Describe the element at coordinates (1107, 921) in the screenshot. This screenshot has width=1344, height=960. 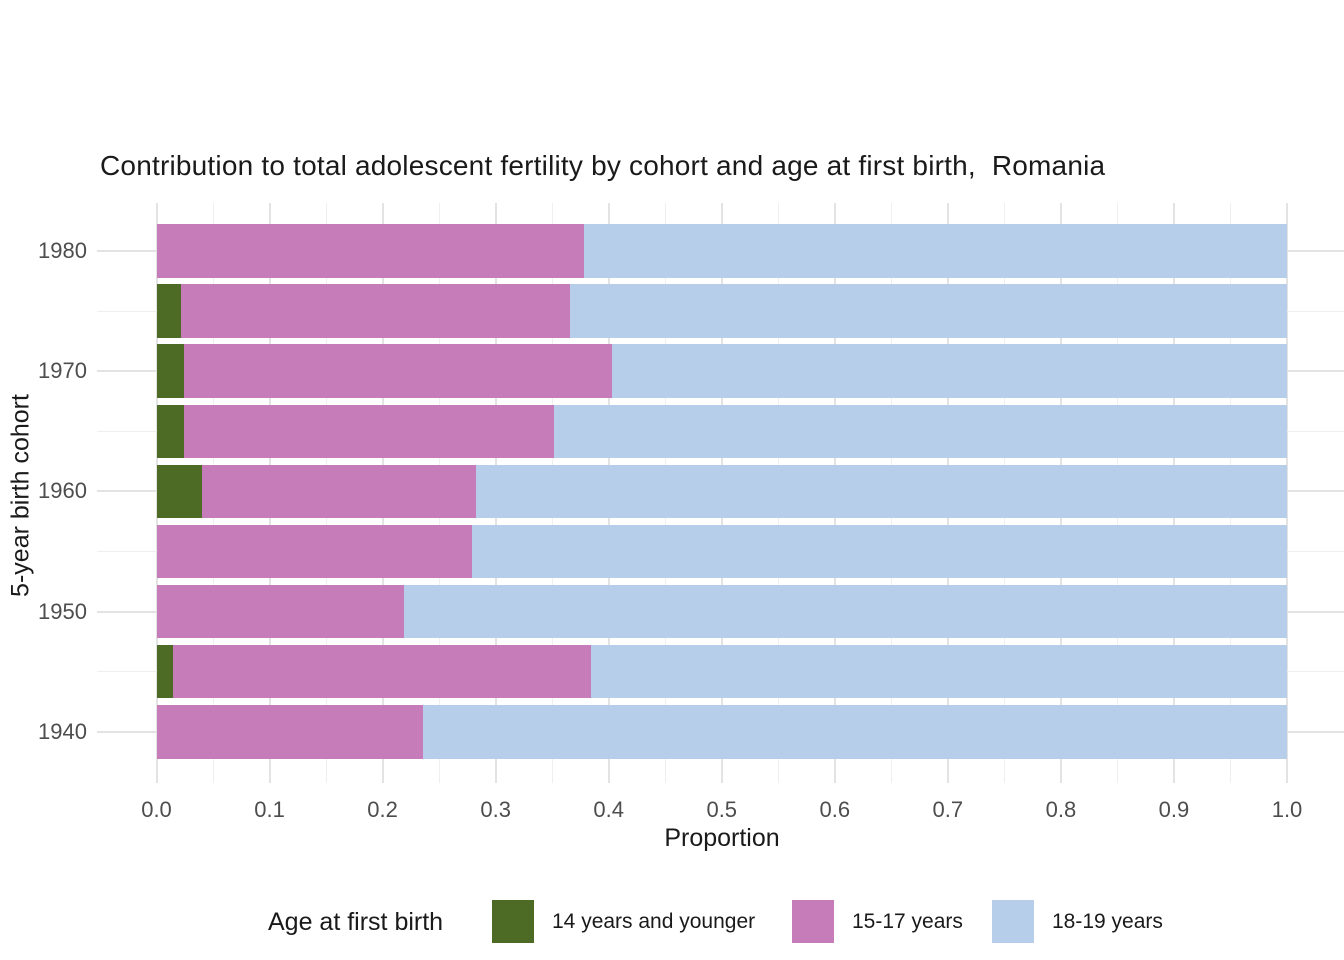
I see `legend-label-18-19-years: 18-19 years` at that location.